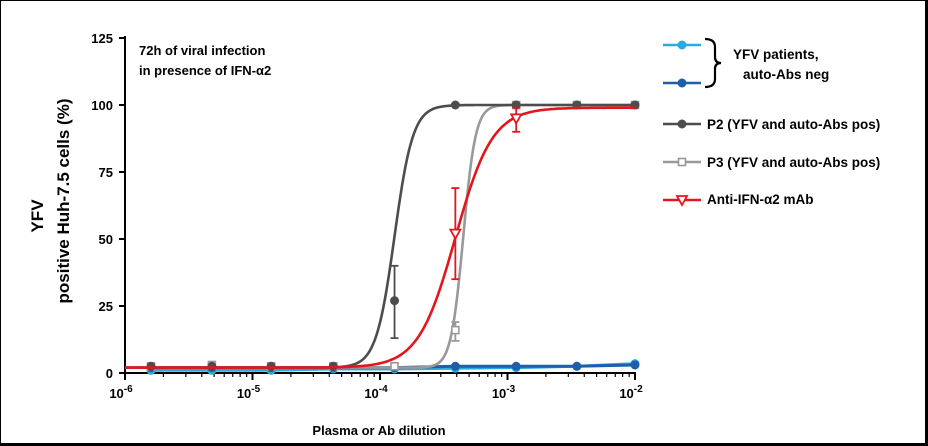 This screenshot has height=446, width=928. What do you see at coordinates (631, 392) in the screenshot?
I see `x-tick-label: 10⁻²` at bounding box center [631, 392].